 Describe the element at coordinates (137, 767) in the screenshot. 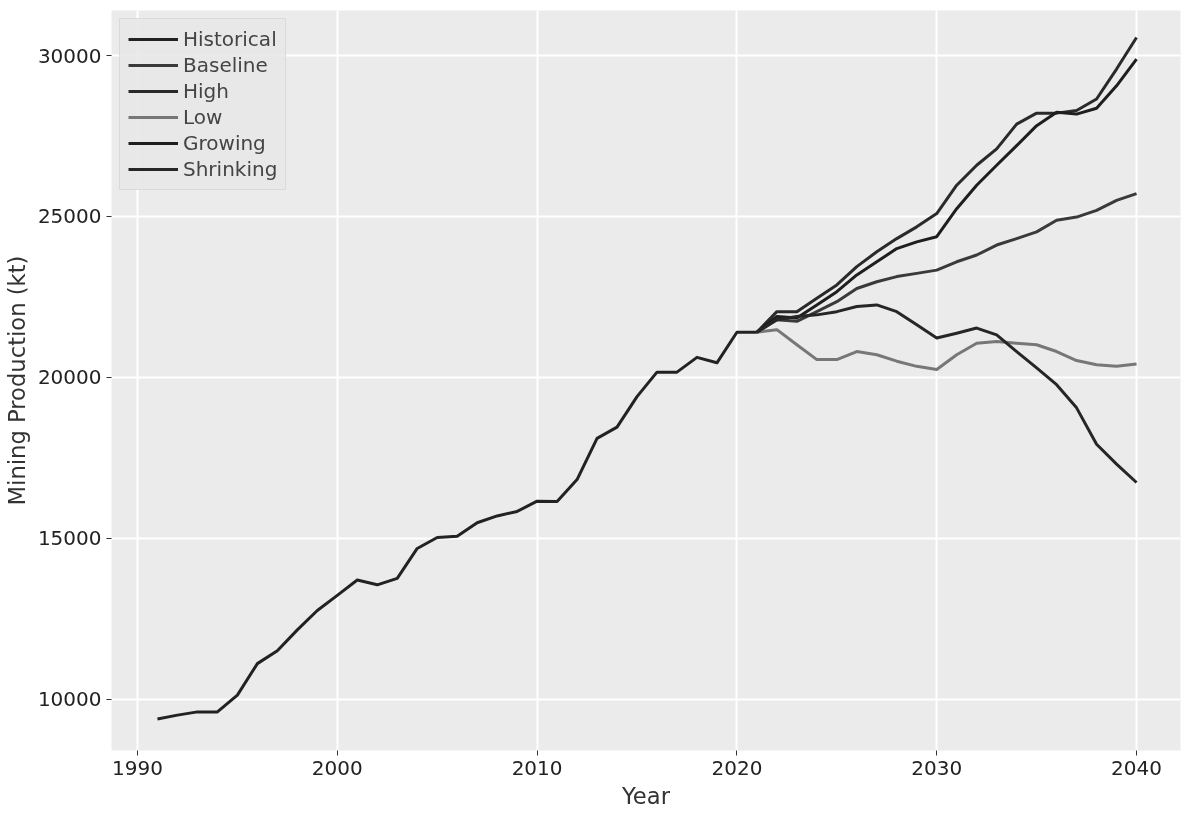

I see `x-tick-label: 1990` at that location.